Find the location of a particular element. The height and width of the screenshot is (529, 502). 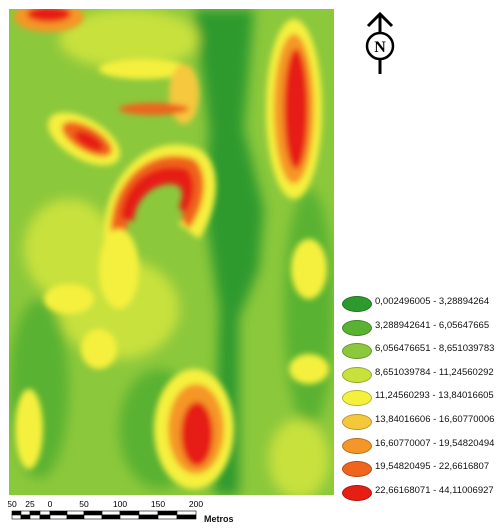

legend-item: 19,54820495 - 22,6616807 is located at coordinates (421, 470).